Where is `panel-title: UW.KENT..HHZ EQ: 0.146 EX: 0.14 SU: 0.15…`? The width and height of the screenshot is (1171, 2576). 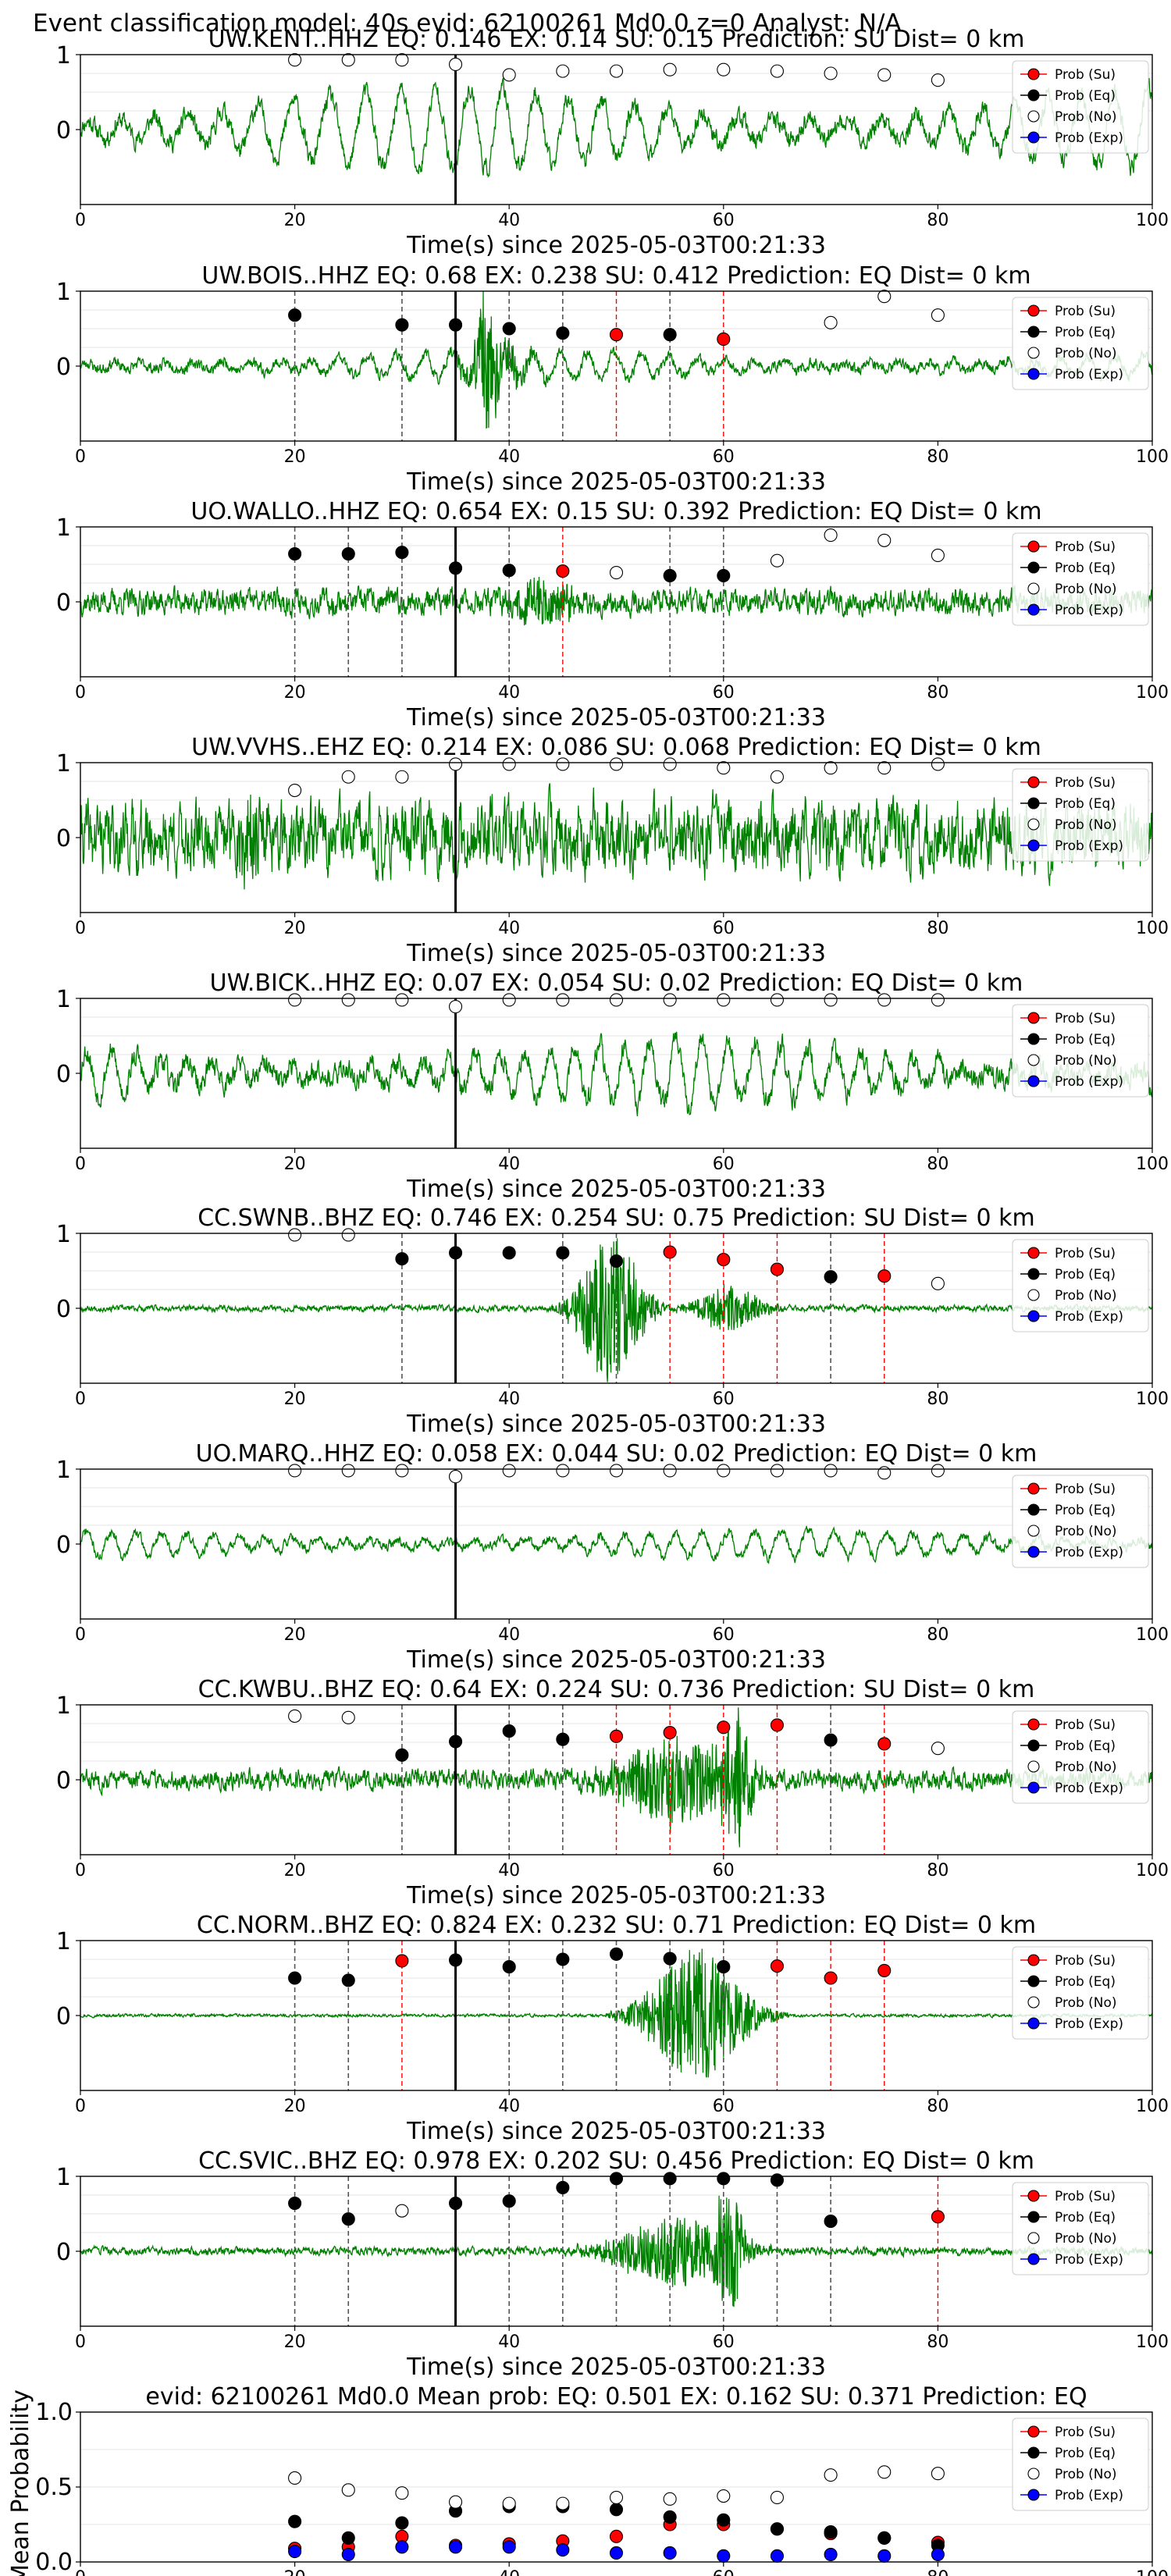
panel-title: UW.KENT..HHZ EQ: 0.146 EX: 0.14 SU: 0.15… is located at coordinates (616, 39).